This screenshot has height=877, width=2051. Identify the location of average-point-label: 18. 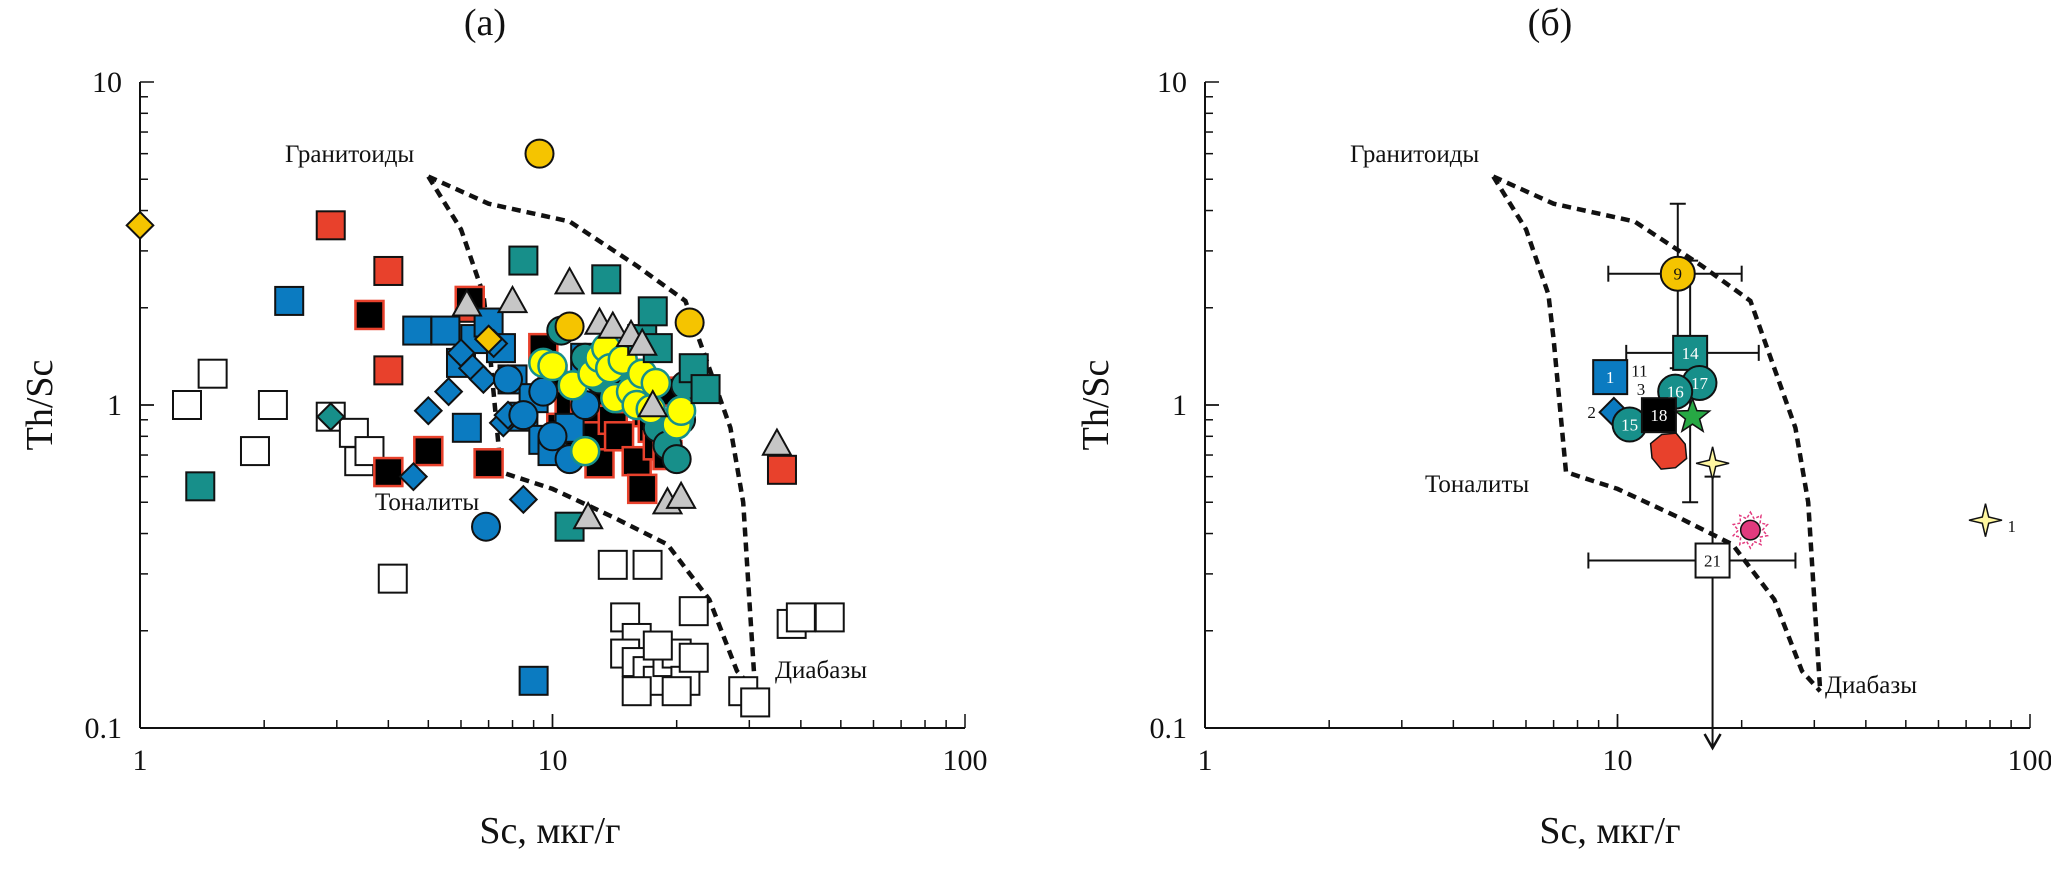
(1658, 415).